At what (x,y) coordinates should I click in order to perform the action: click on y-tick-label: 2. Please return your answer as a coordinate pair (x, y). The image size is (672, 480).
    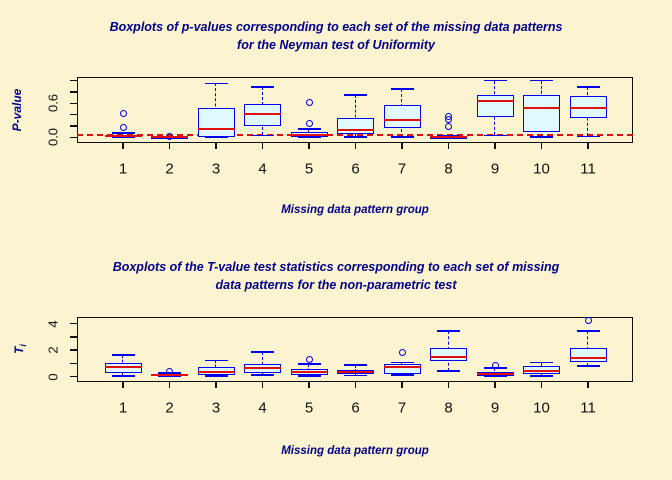
    Looking at the image, I should click on (53, 350).